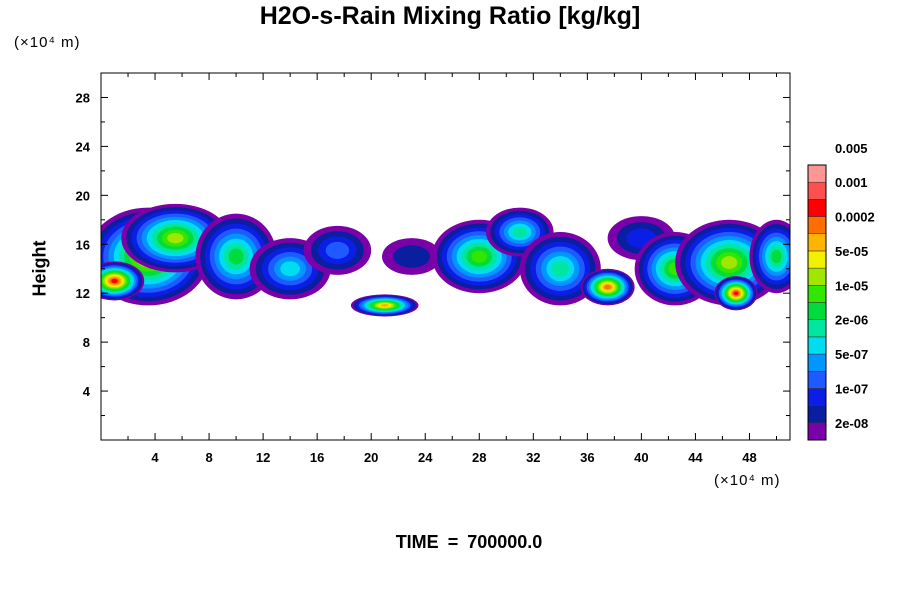 The height and width of the screenshot is (600, 900). Describe the element at coordinates (417, 542) in the screenshot. I see `time-label-key: TIME` at that location.